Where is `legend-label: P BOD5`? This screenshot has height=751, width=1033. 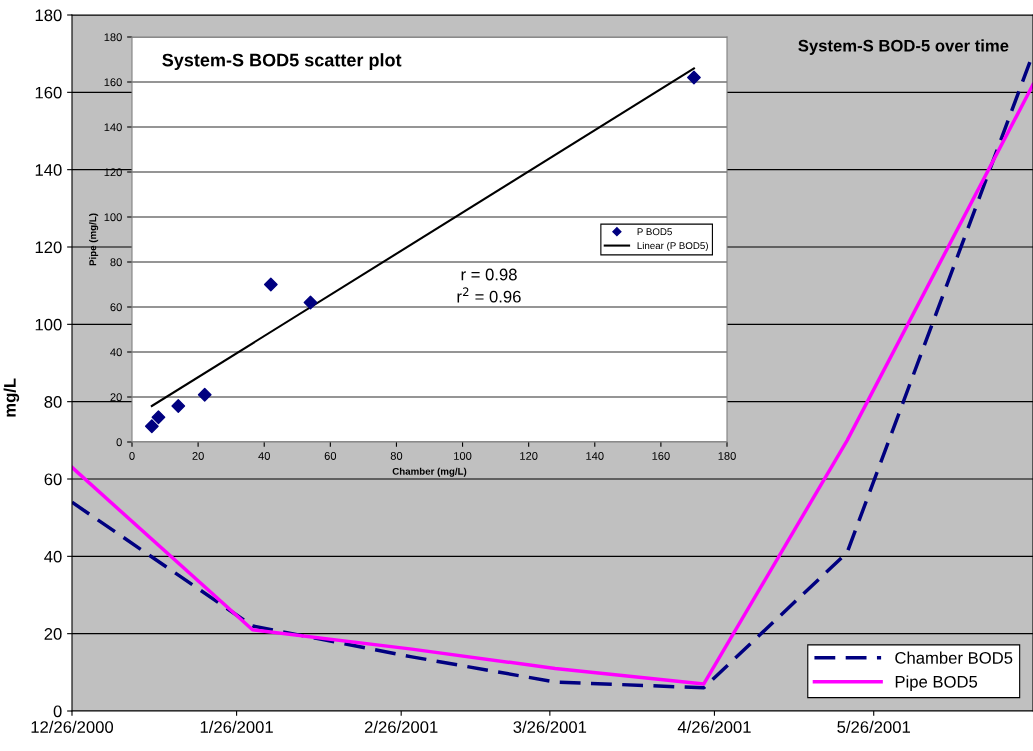 legend-label: P BOD5 is located at coordinates (654, 232).